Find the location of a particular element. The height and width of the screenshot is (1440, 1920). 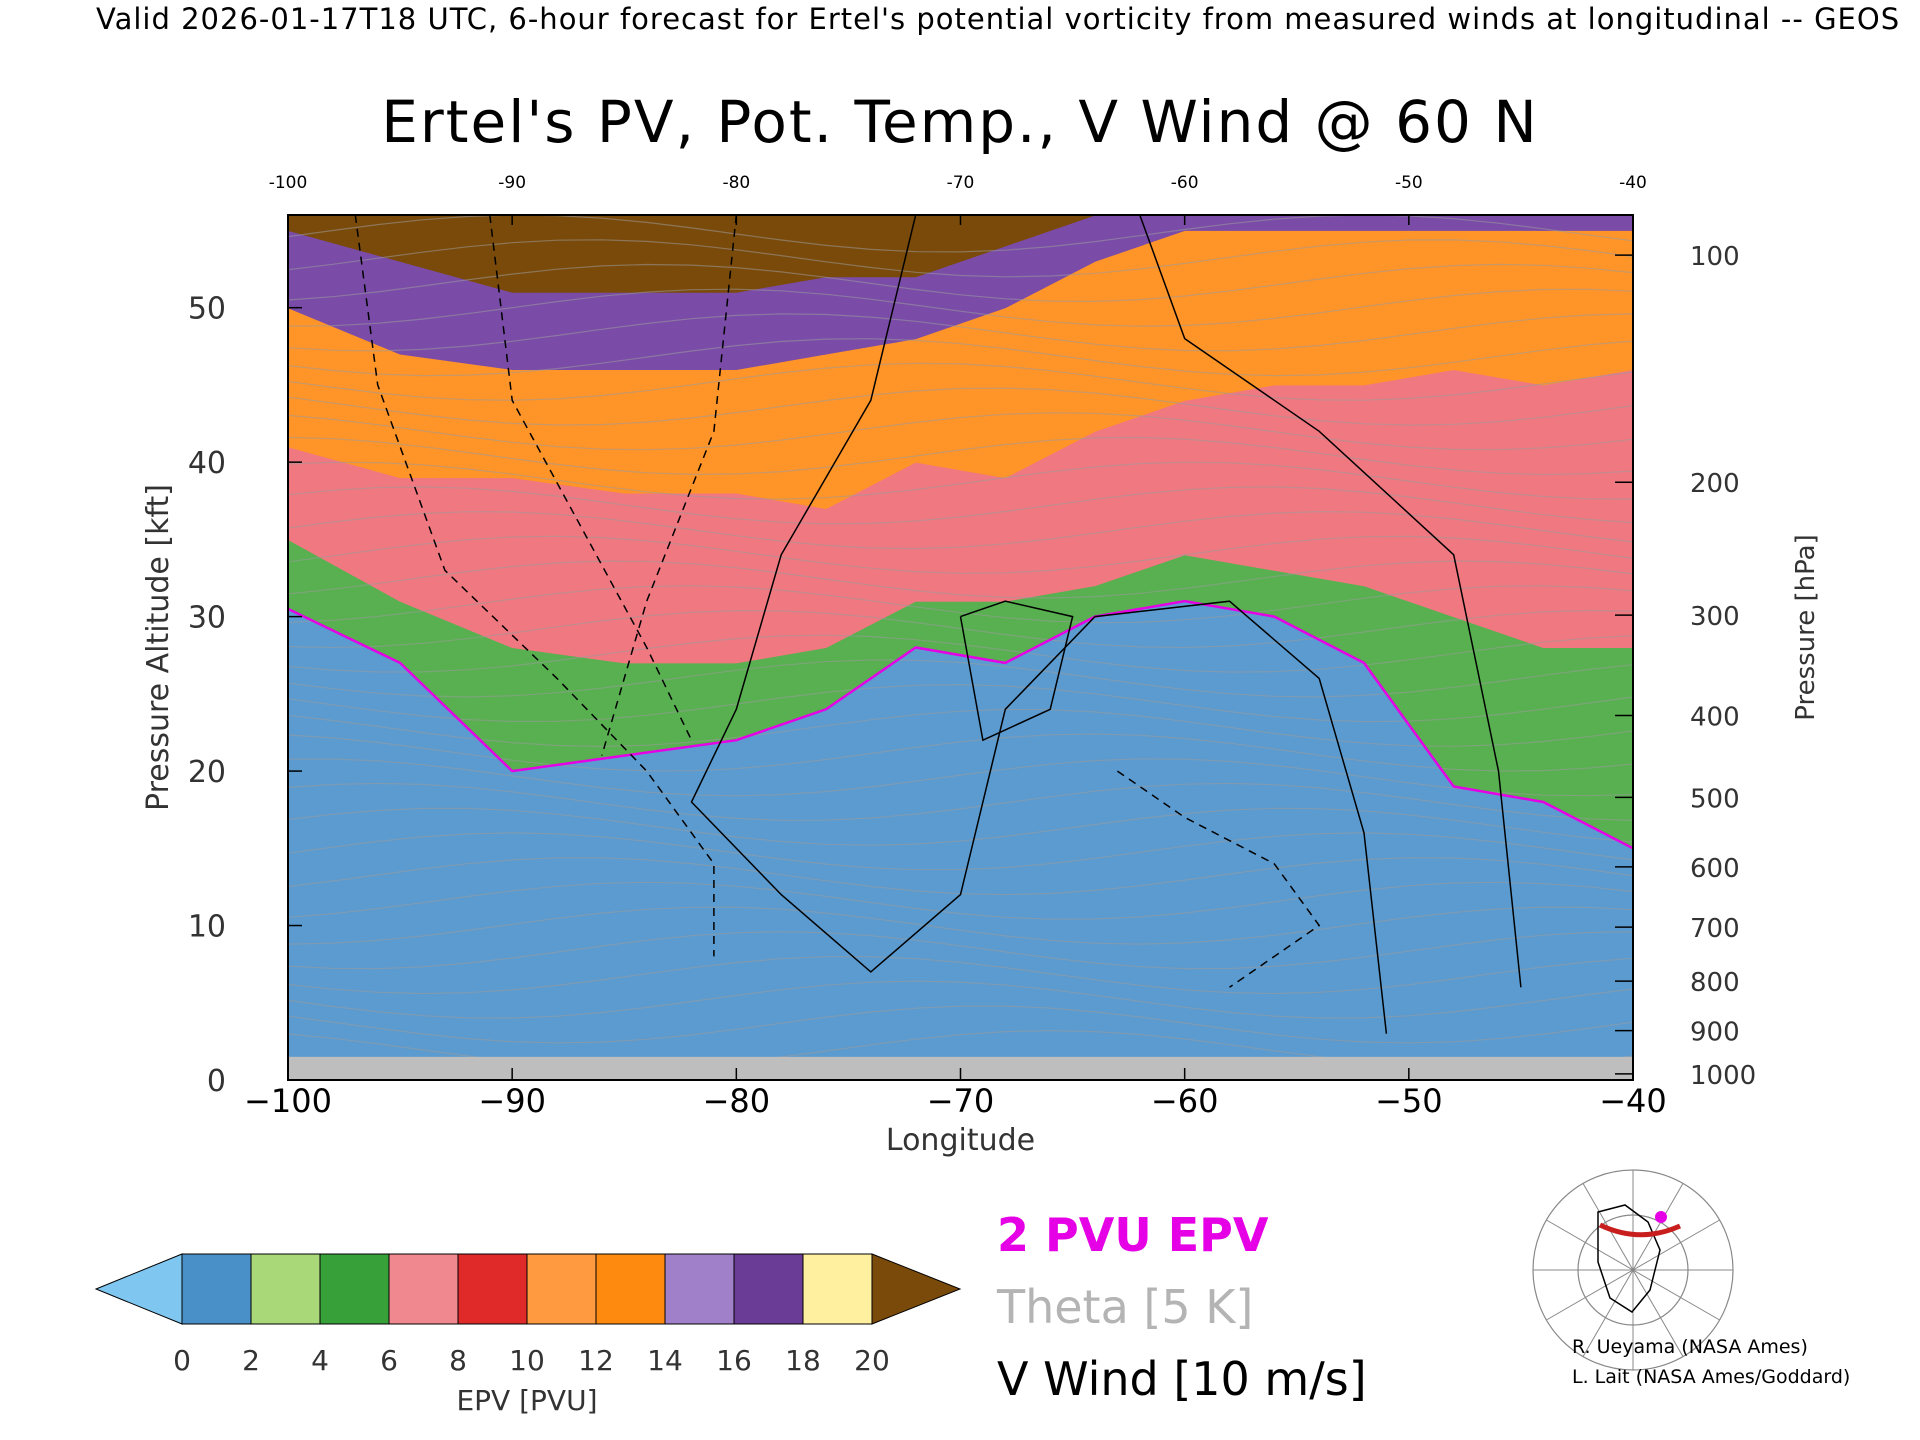

x-tick-label: −80 is located at coordinates (737, 1101).